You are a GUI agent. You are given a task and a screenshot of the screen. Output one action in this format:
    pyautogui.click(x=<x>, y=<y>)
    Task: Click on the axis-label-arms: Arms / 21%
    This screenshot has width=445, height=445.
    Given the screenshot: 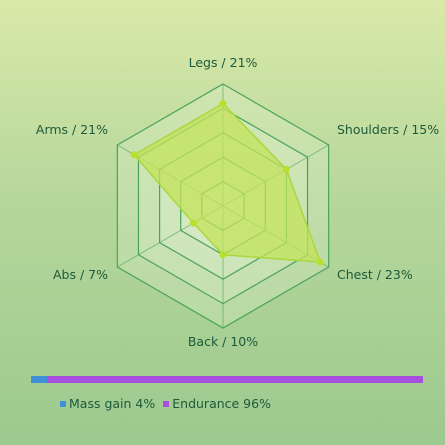 What is the action you would take?
    pyautogui.click(x=72, y=129)
    